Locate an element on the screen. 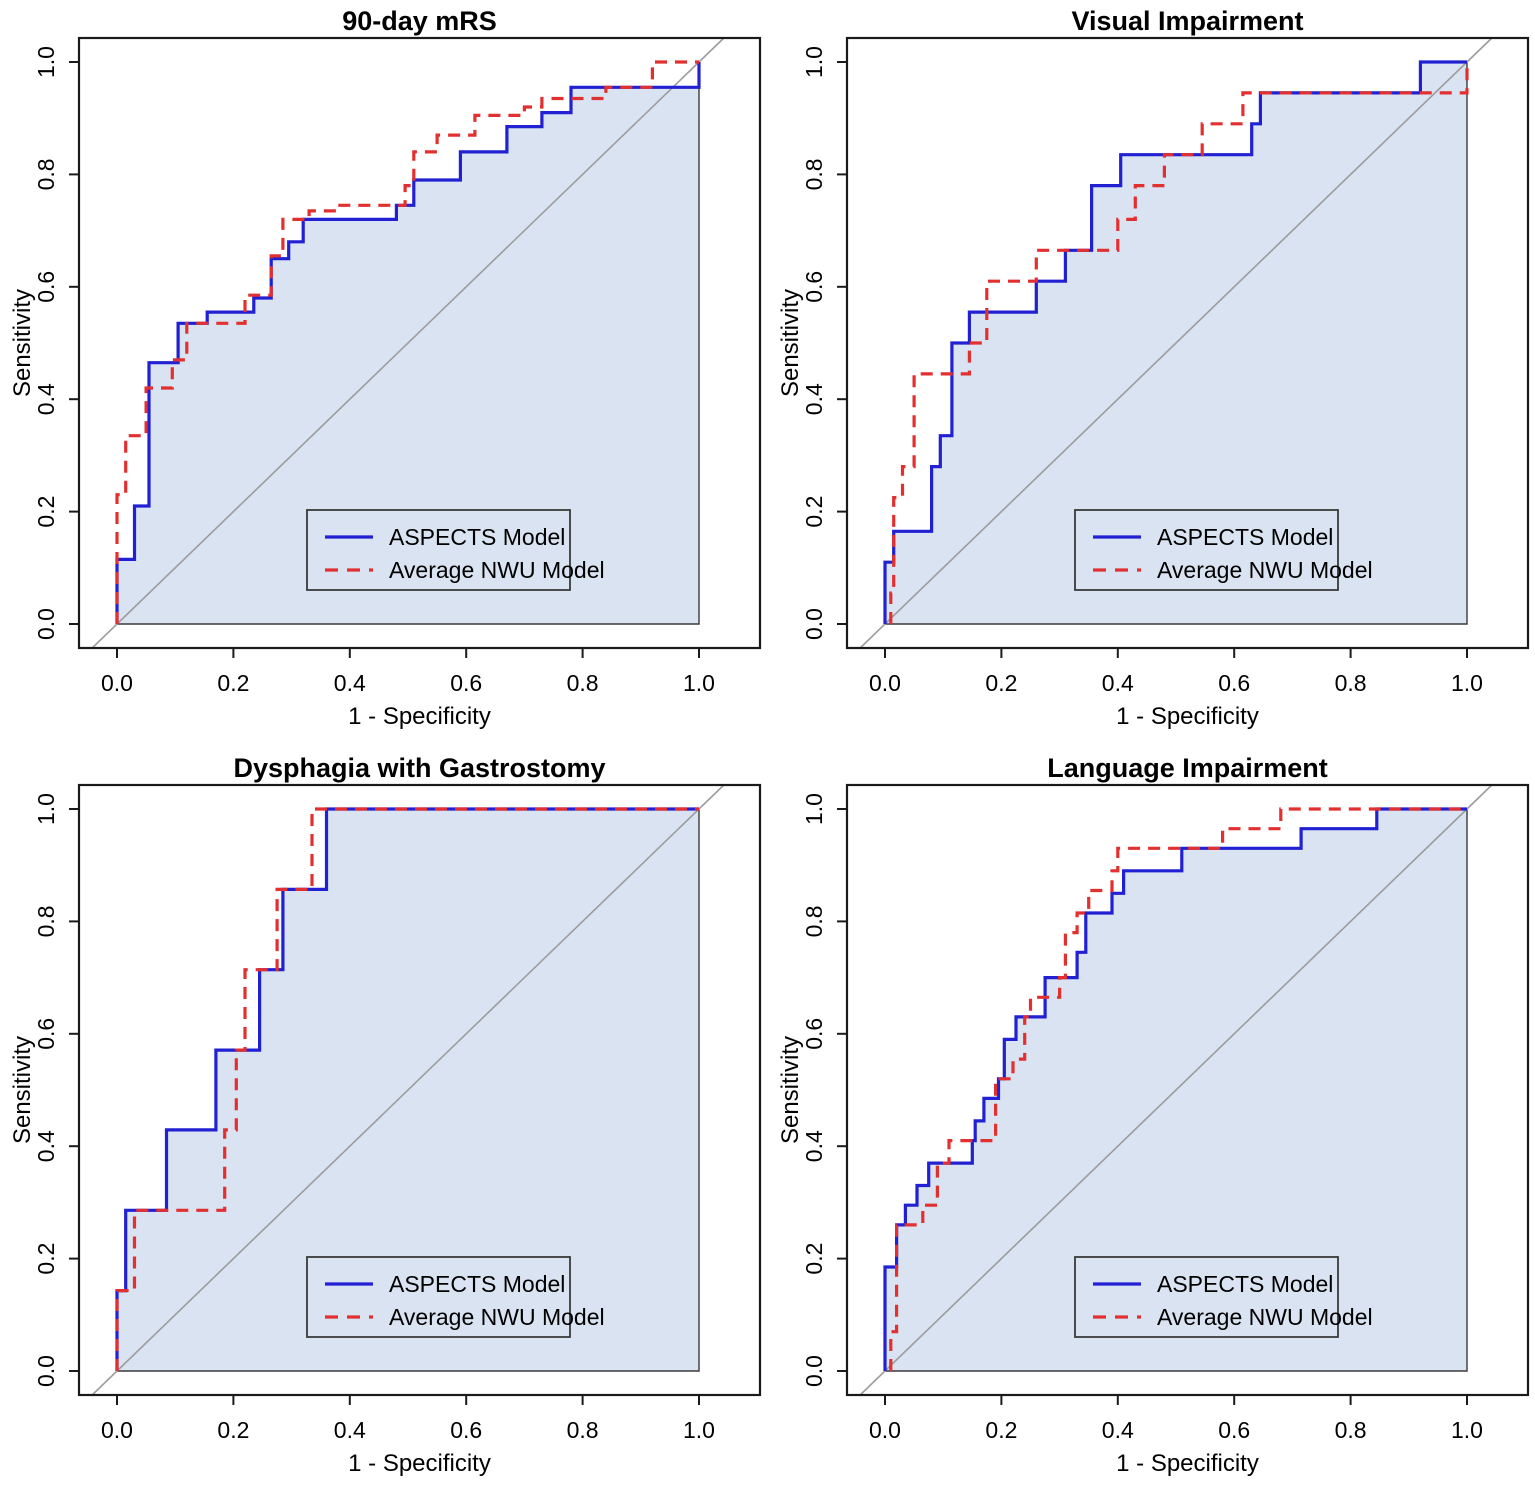  panel-title: 90-day mRS is located at coordinates (419, 21).